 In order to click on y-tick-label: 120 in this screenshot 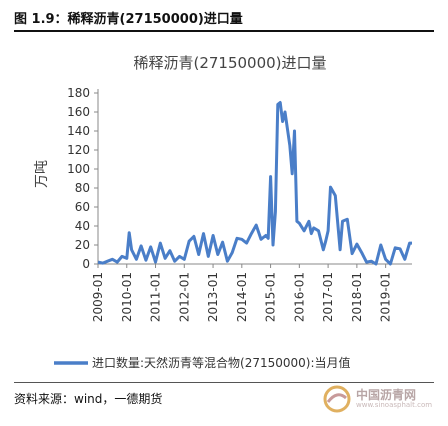, I will do `click(78, 150)`.